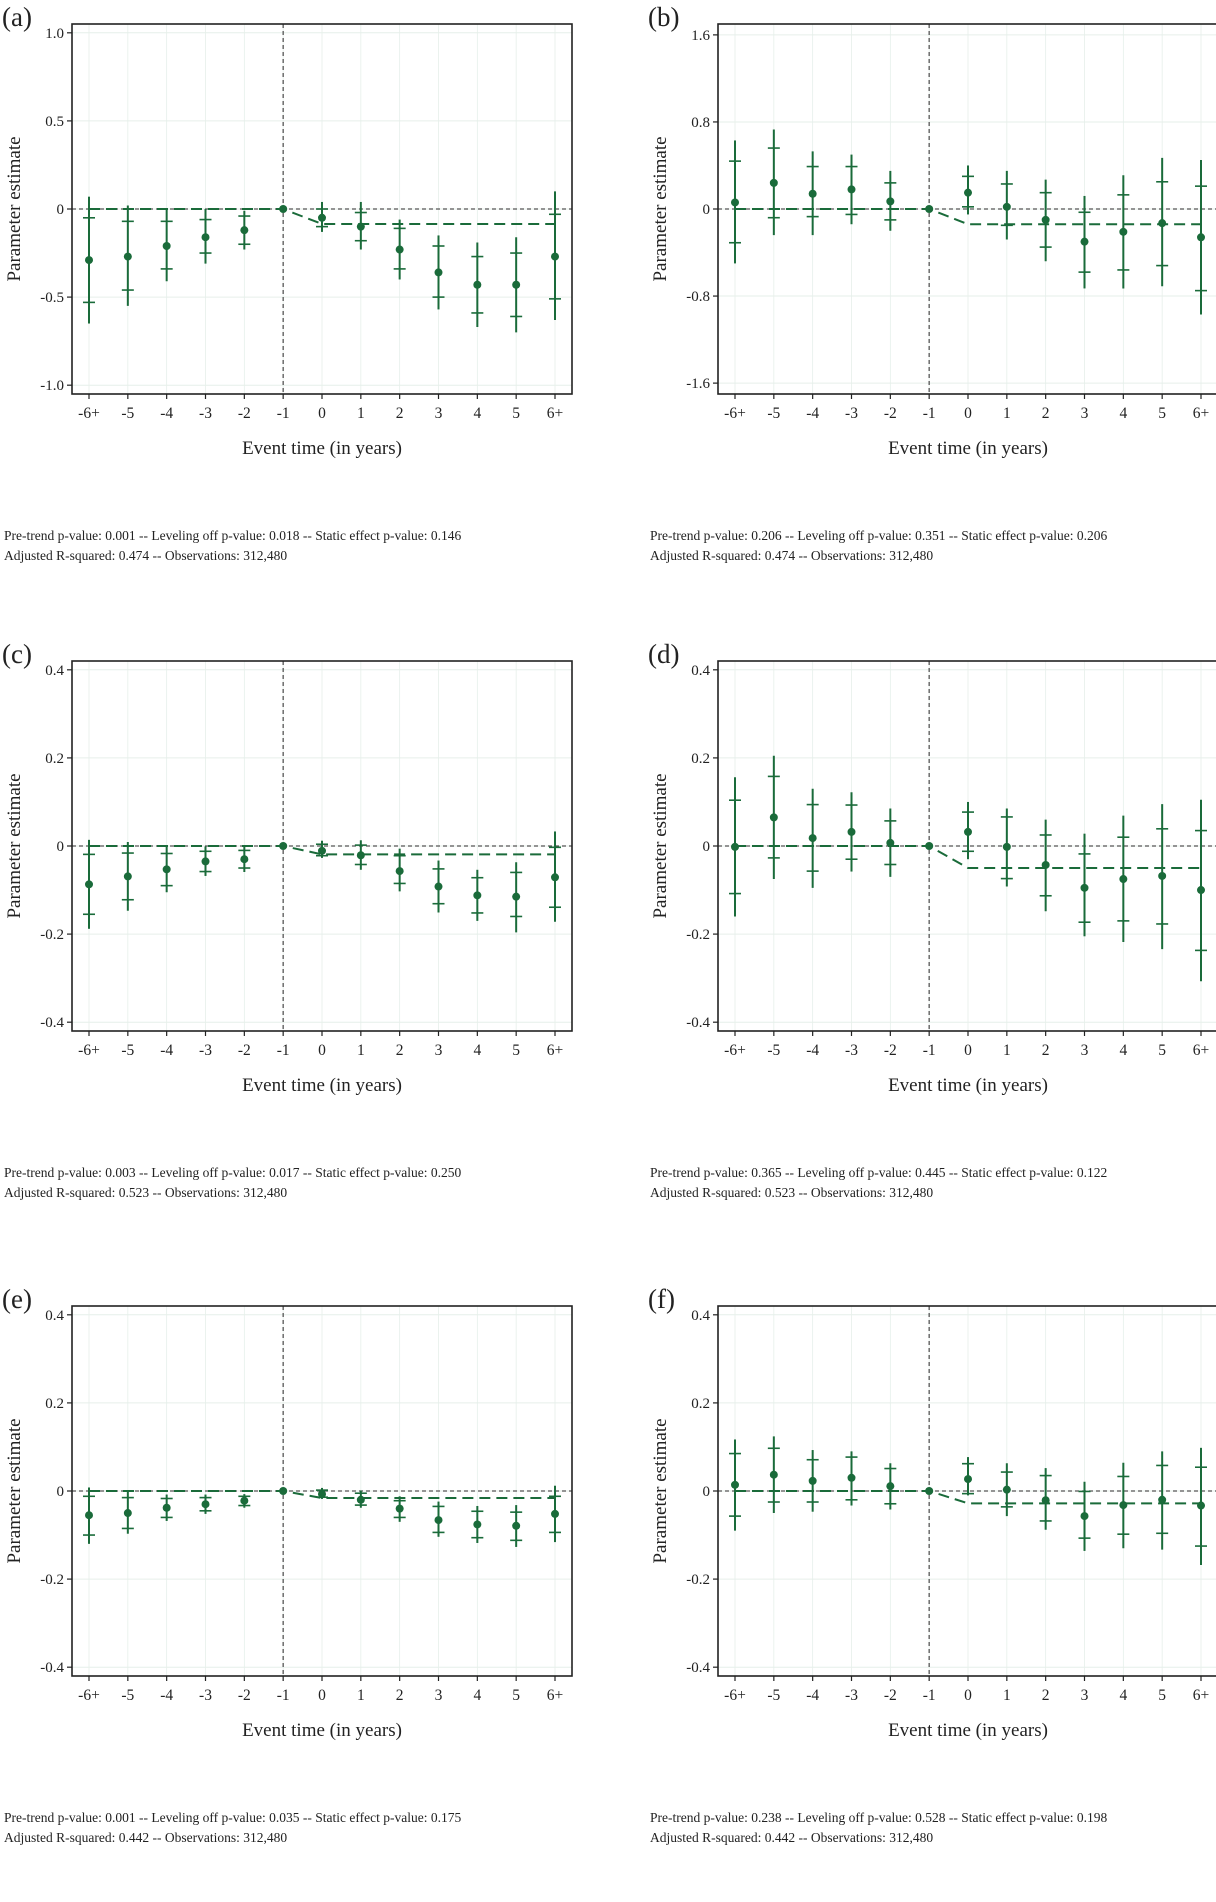  What do you see at coordinates (54, 671) in the screenshot?
I see `y-tick-label: 0.4` at bounding box center [54, 671].